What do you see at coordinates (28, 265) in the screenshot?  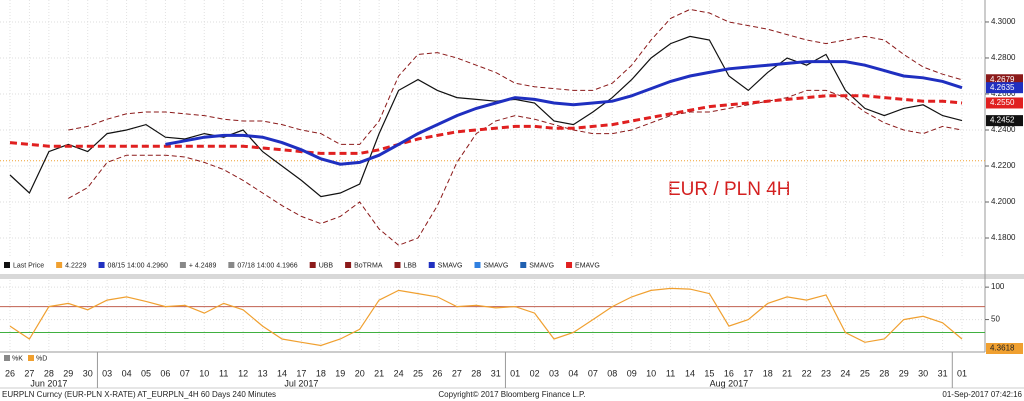 I see `legend-label: Last Price` at bounding box center [28, 265].